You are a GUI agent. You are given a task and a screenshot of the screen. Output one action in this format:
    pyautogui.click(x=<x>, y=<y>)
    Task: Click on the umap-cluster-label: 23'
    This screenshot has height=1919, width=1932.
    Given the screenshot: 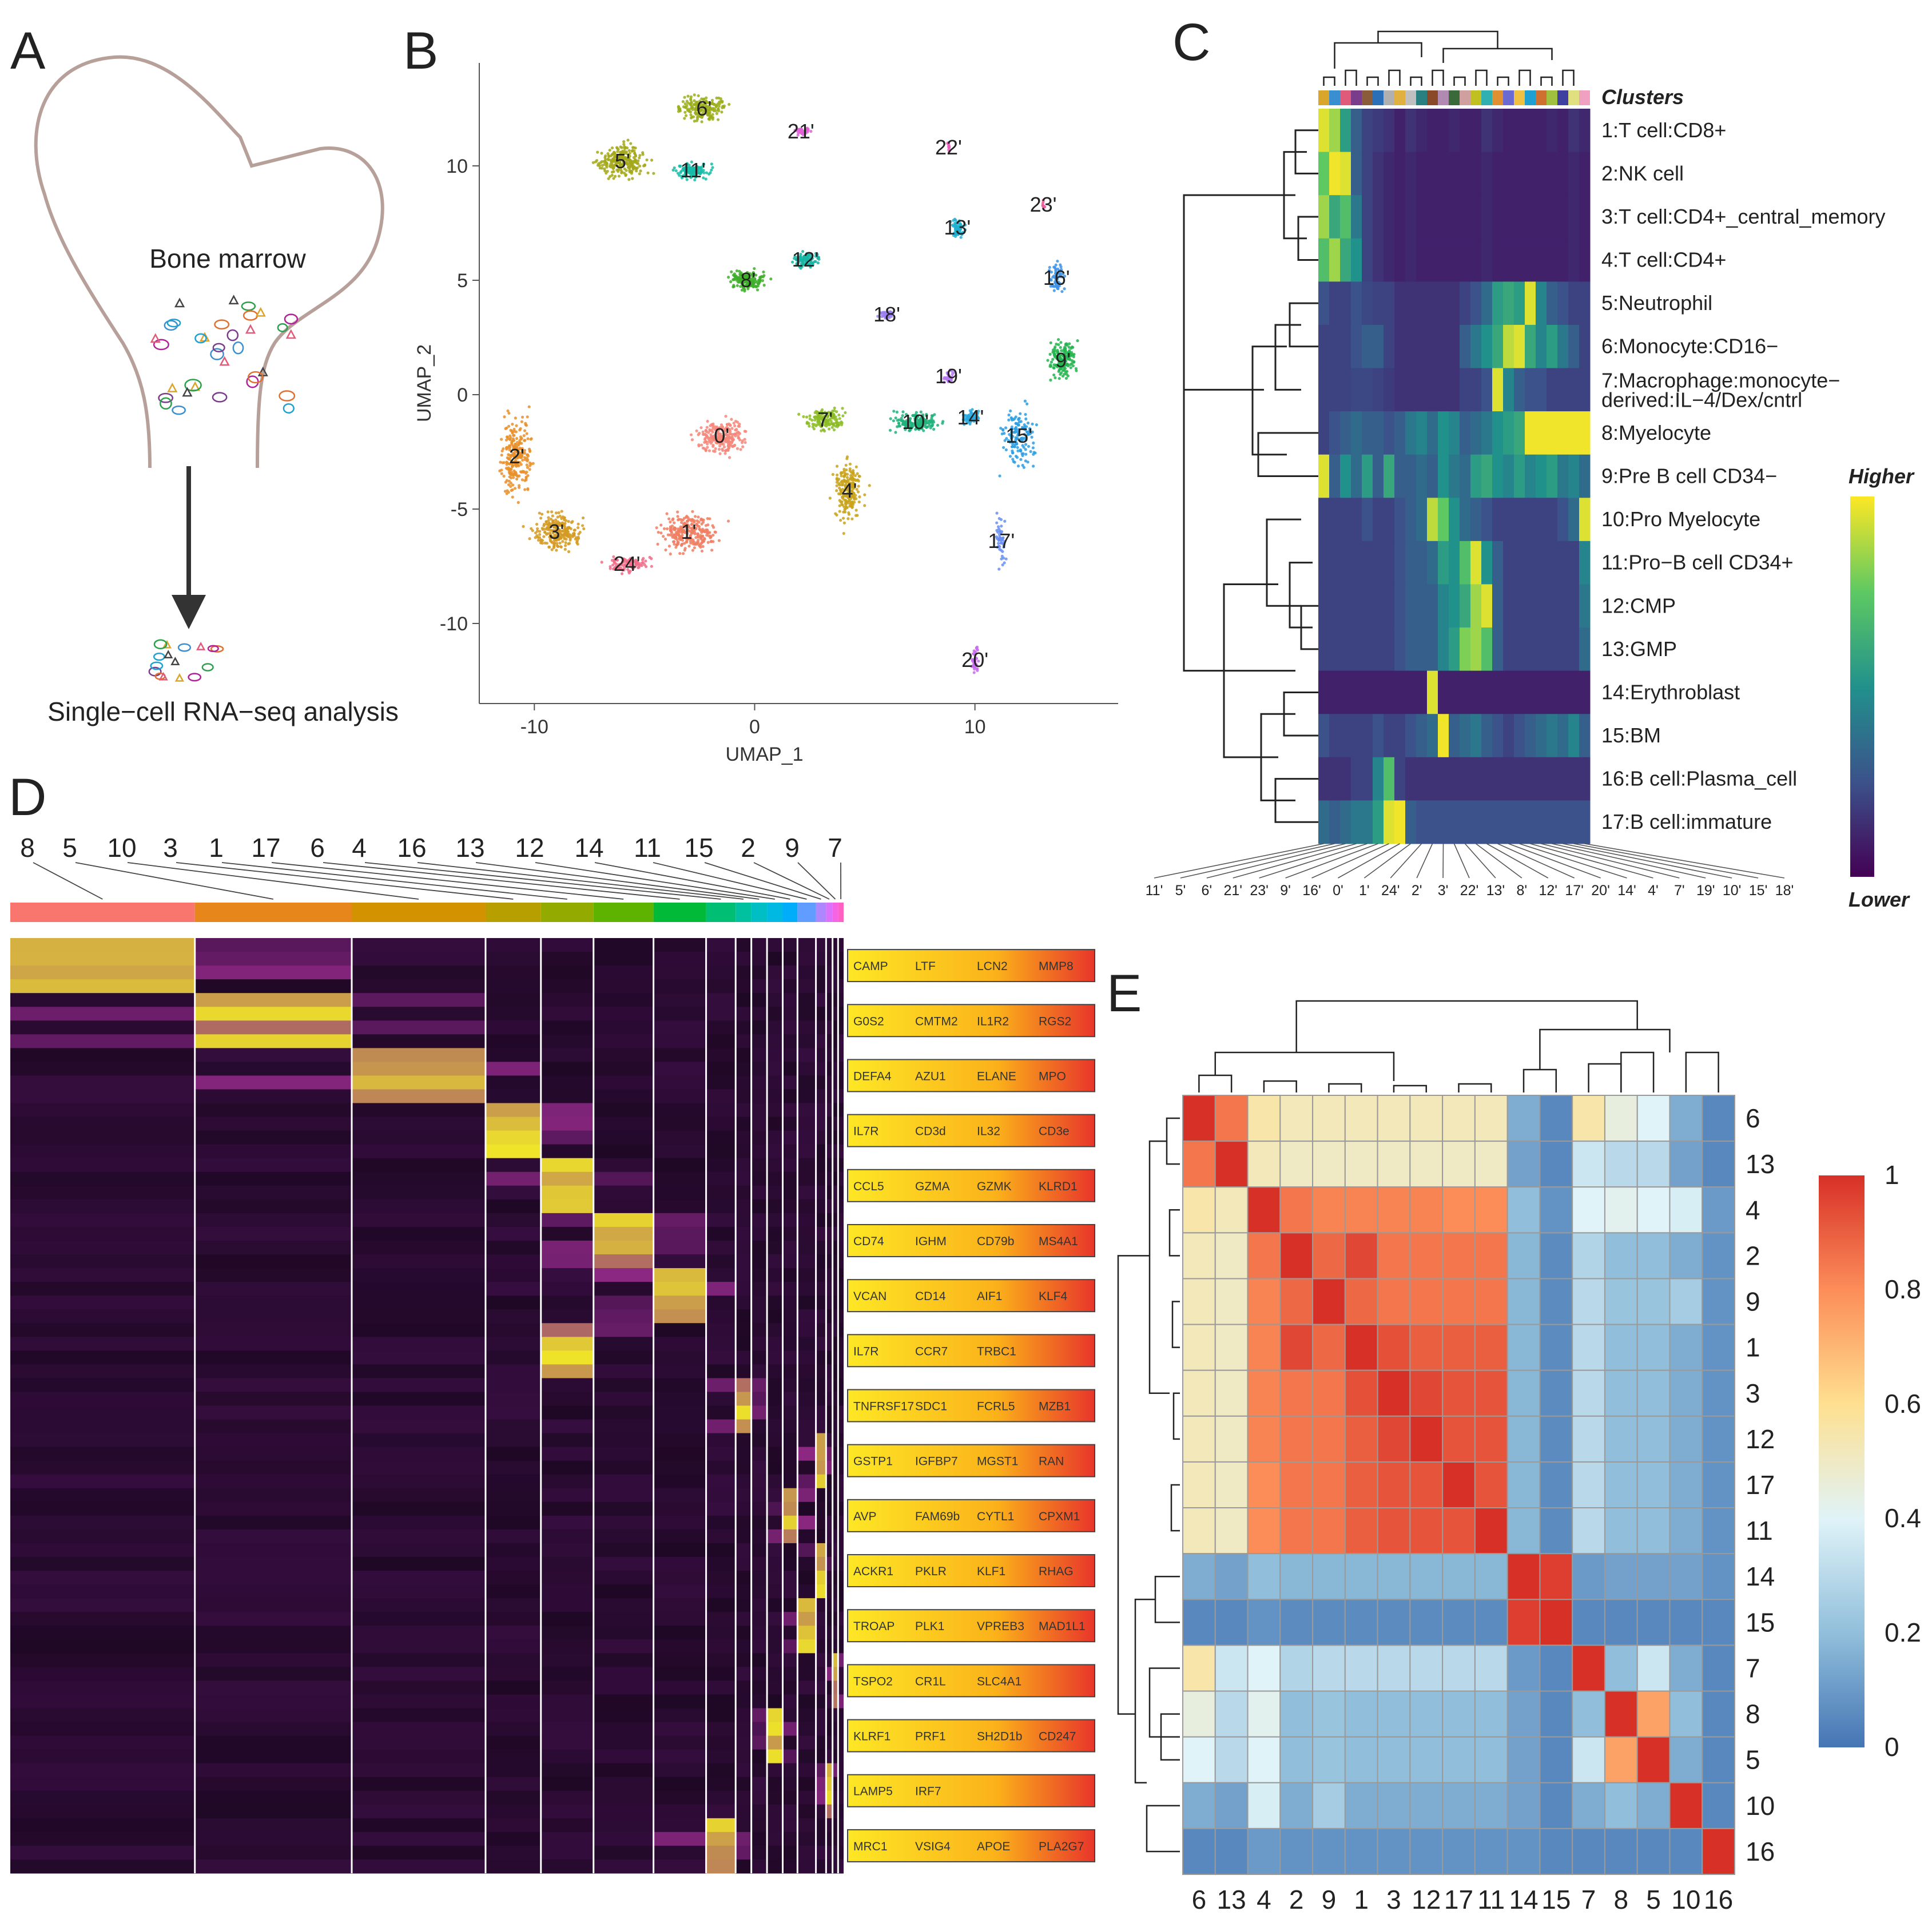 What is the action you would take?
    pyautogui.click(x=1043, y=204)
    